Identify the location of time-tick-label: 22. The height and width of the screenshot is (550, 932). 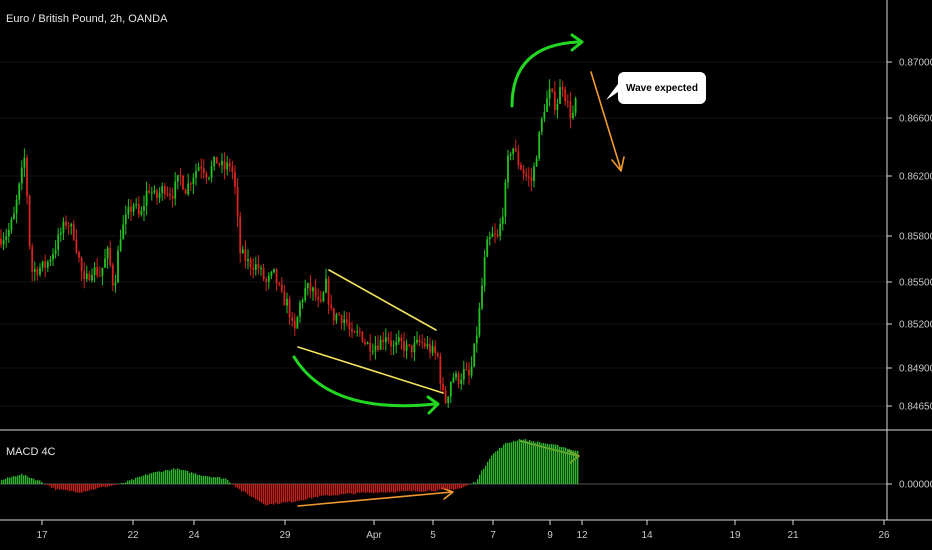
(133, 535).